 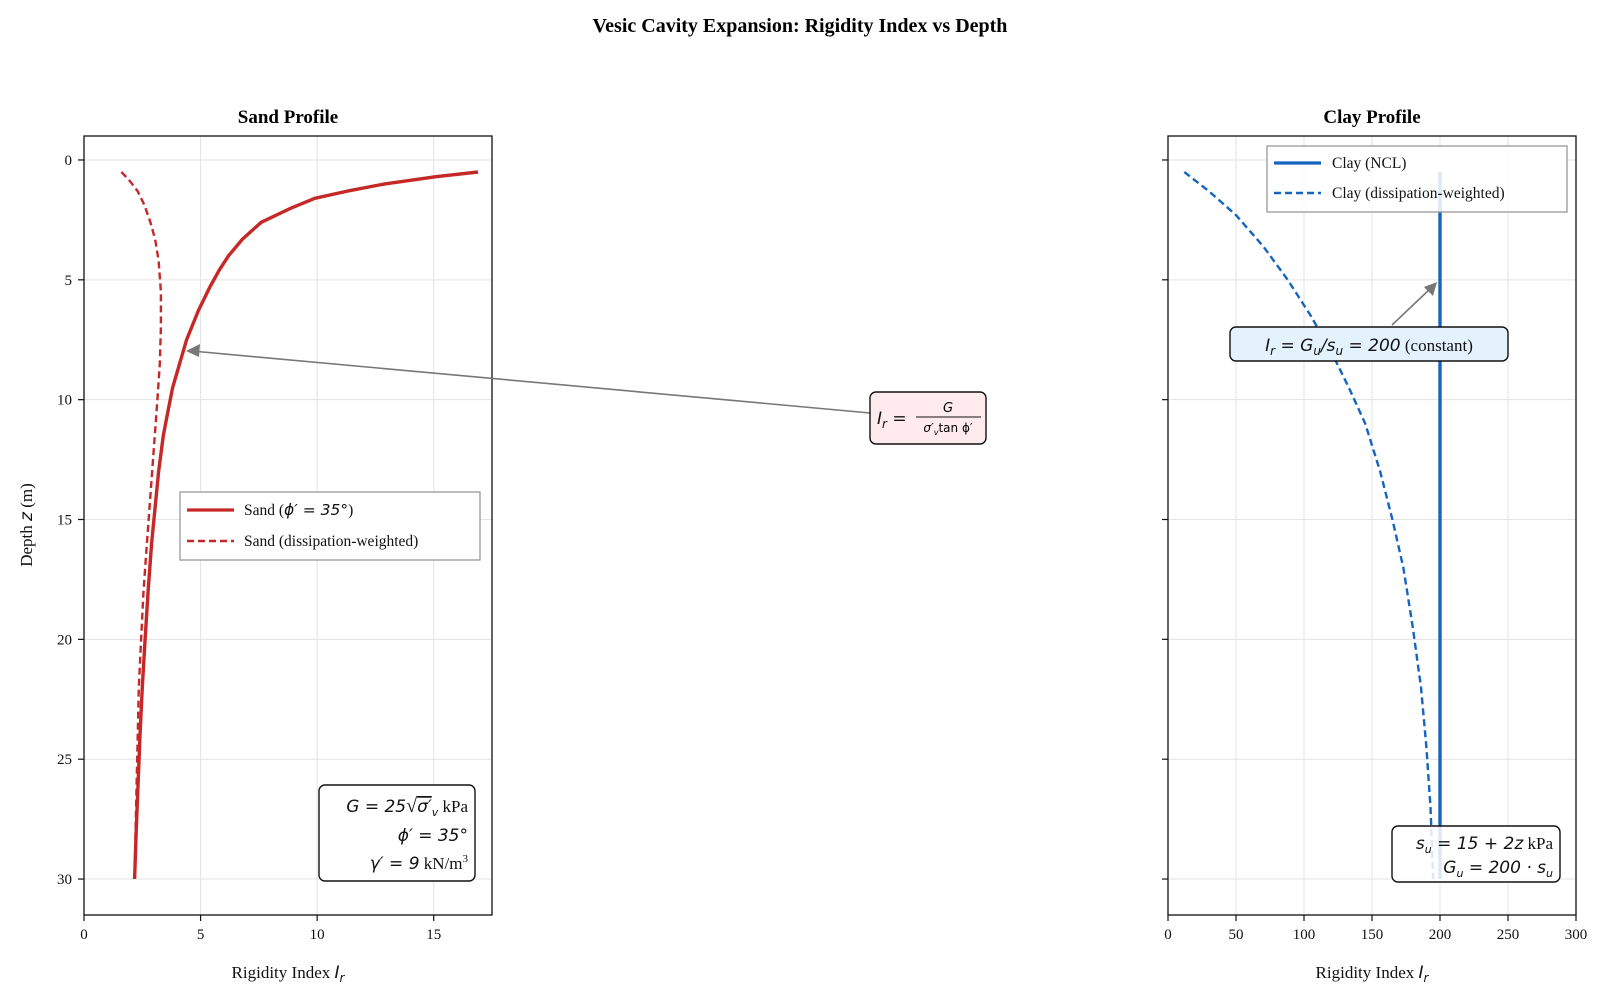 I want to click on sand-params-frame, so click(x=397, y=833).